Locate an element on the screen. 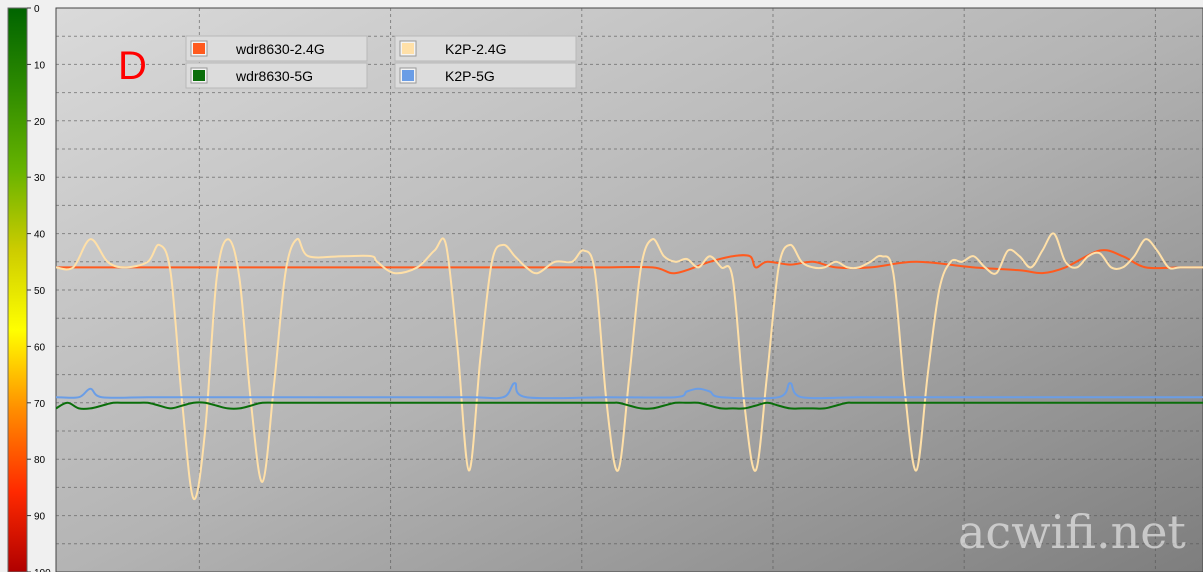  legend-item-wdr8630-5g: wdr8630-5G is located at coordinates (276, 75).